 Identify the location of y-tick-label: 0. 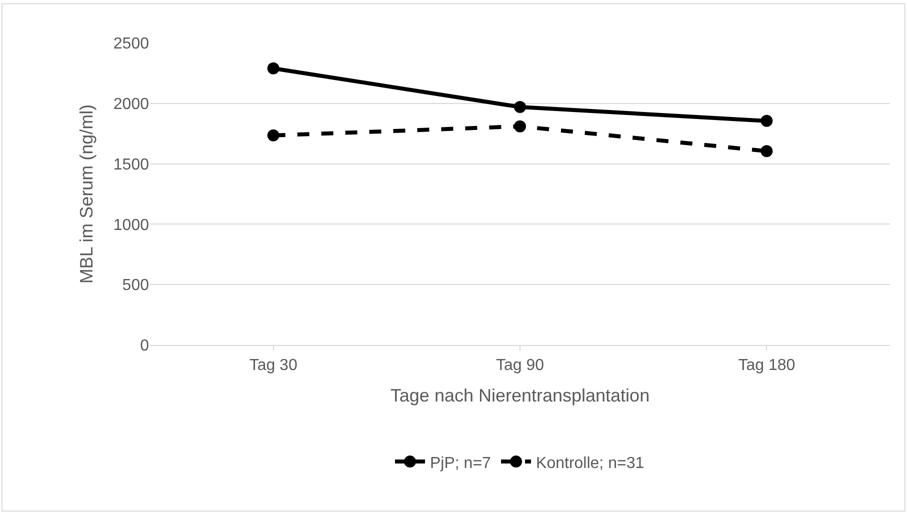
(145, 346).